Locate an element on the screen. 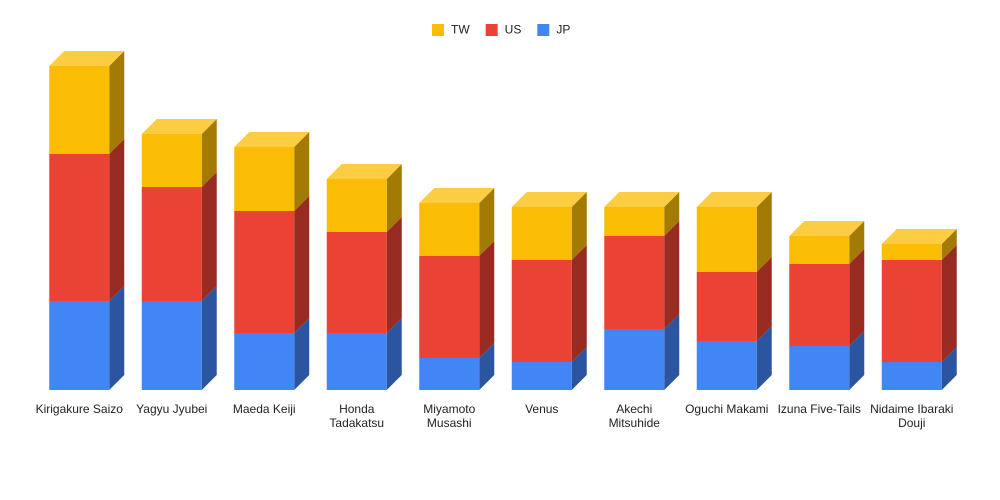 Image resolution: width=1000 pixels, height=500 pixels. x-tick-label: Miyamoto Musashi is located at coordinates (449, 416).